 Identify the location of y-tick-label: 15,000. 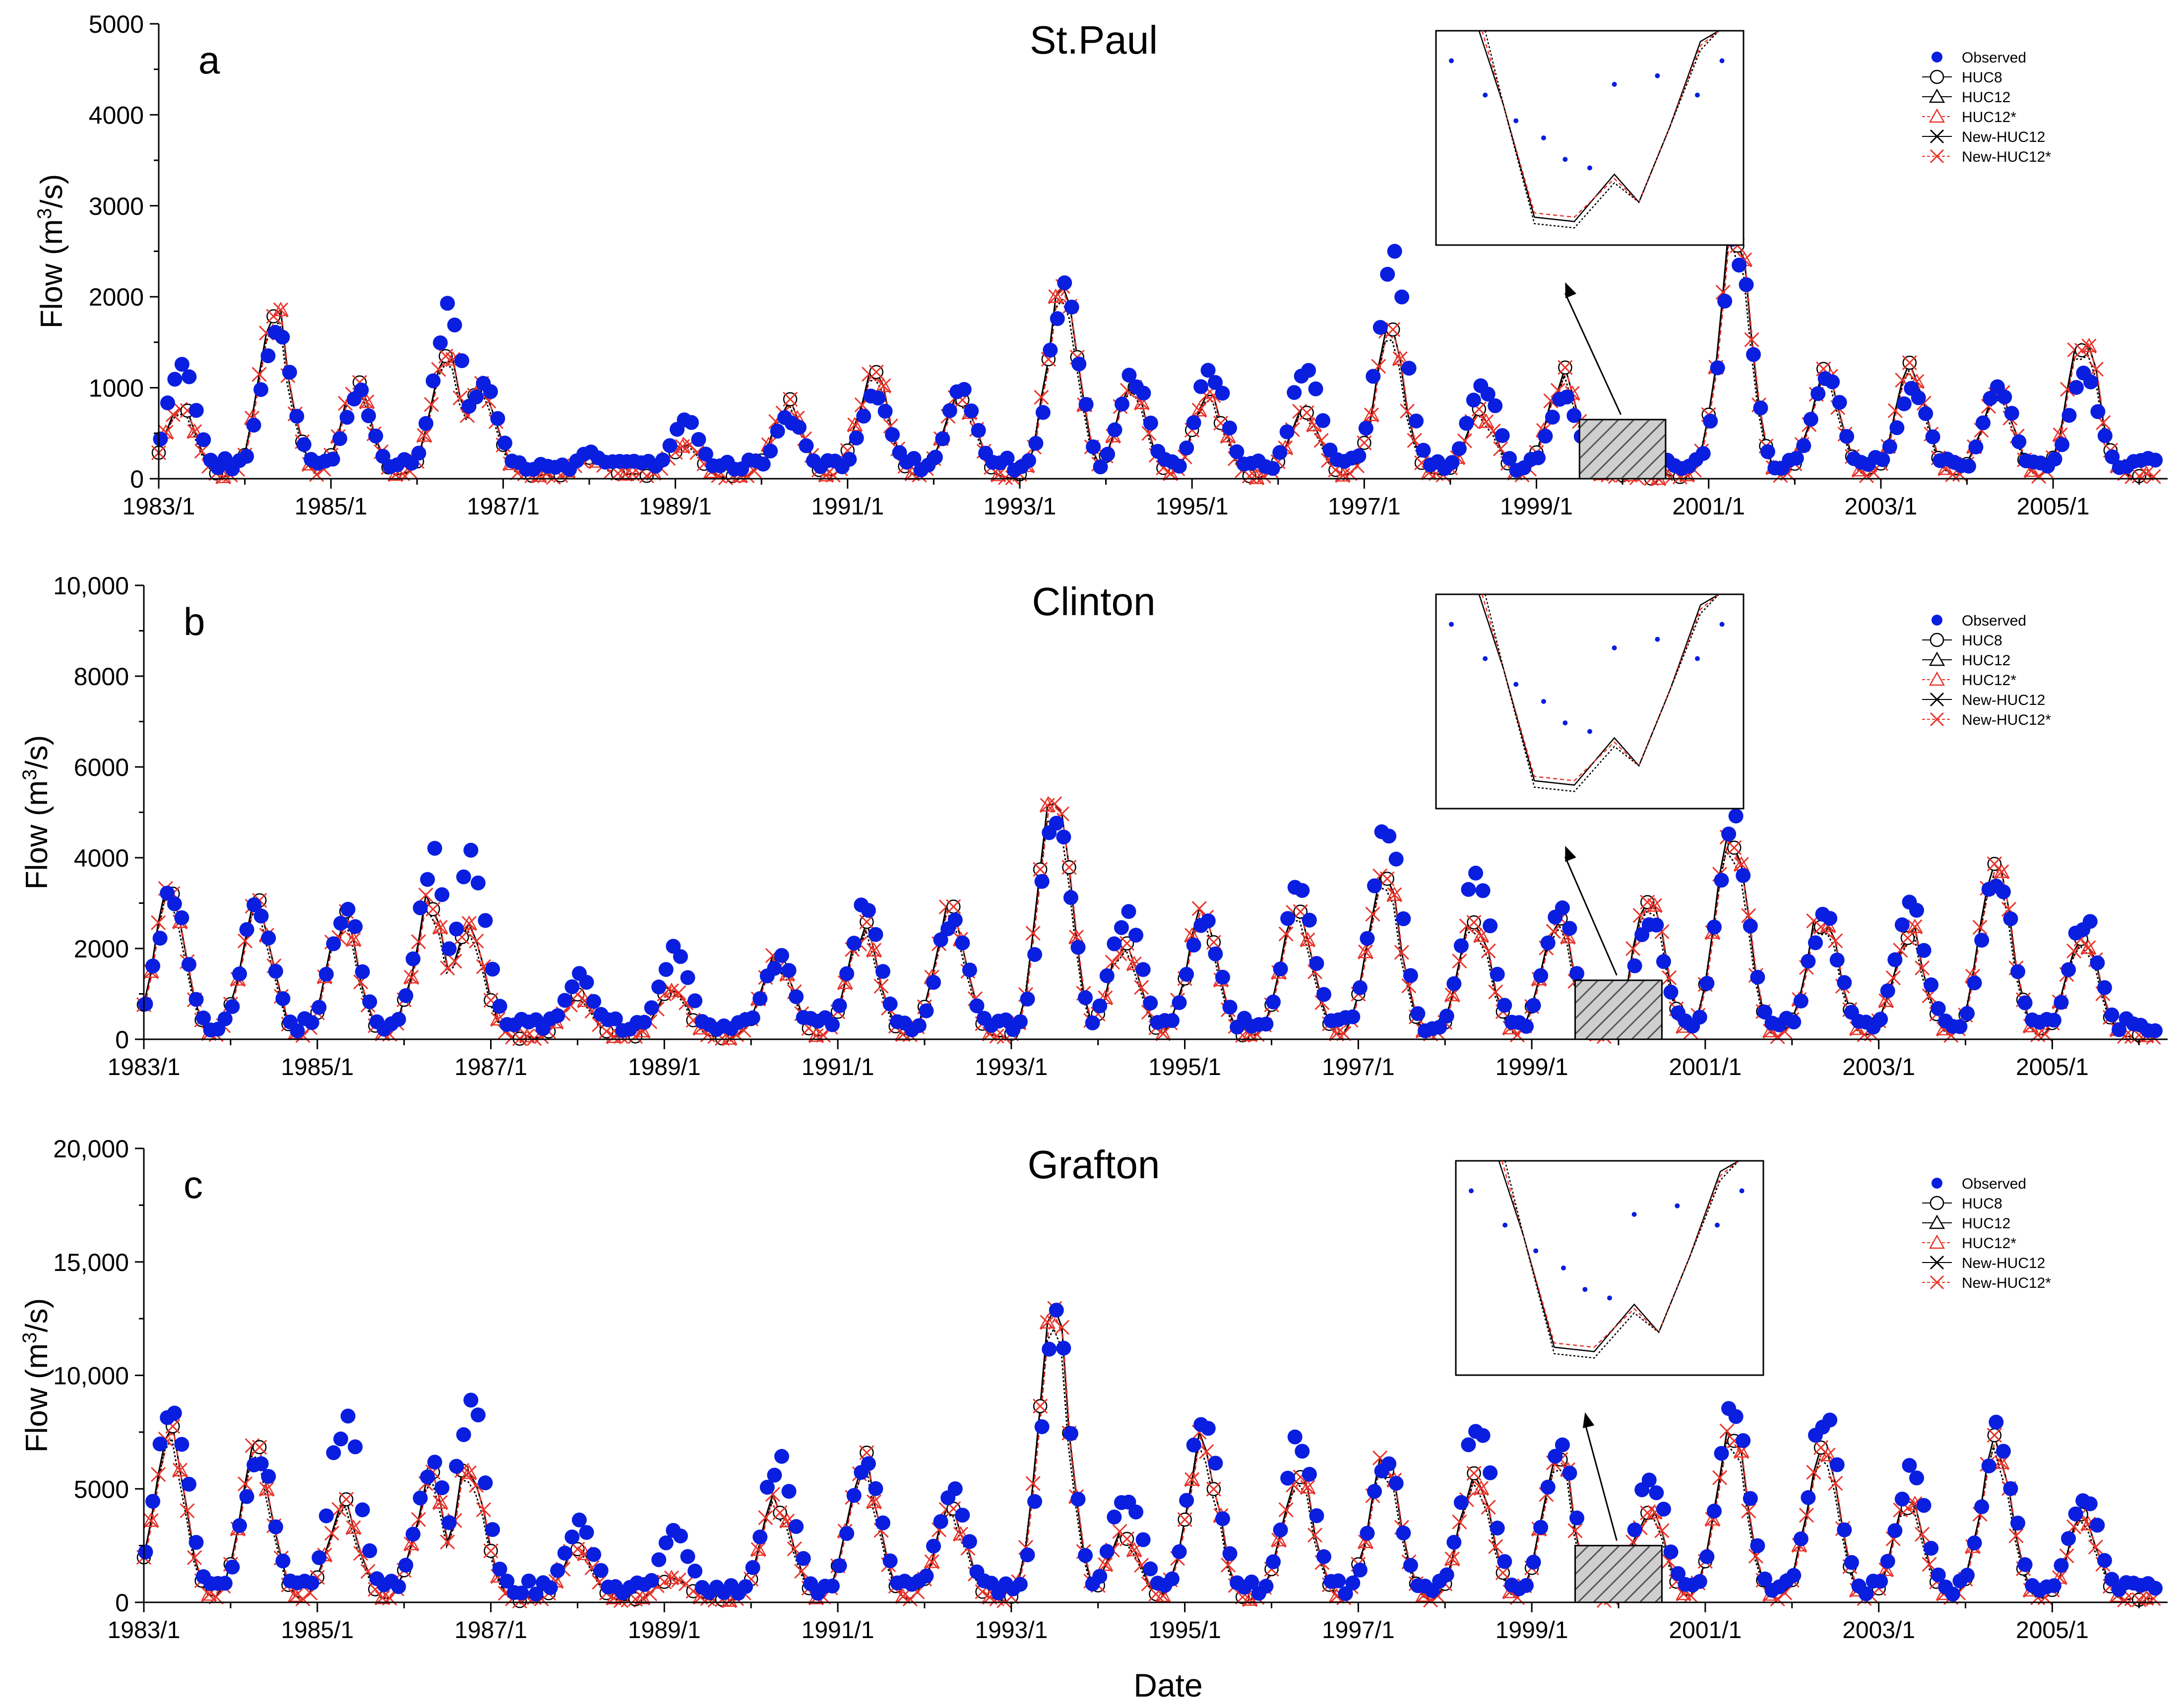
(91, 1262).